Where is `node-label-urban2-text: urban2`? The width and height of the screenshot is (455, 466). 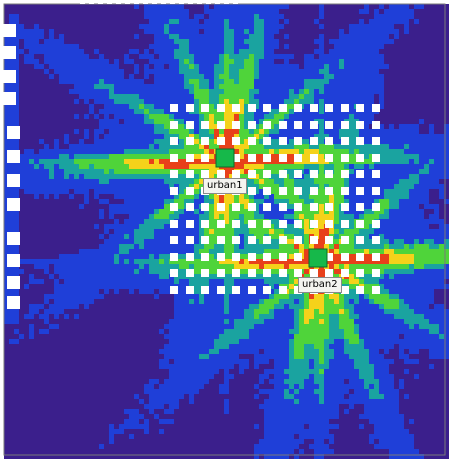
node-label-urban2-text: urban2 is located at coordinates (320, 284).